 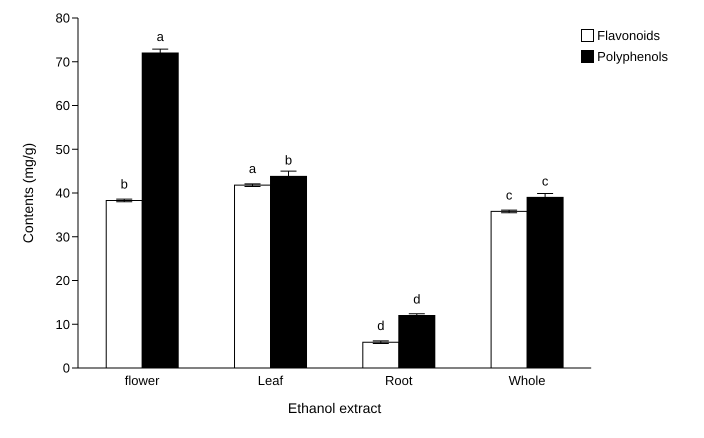 I want to click on x-tick-label: Whole, so click(x=527, y=380).